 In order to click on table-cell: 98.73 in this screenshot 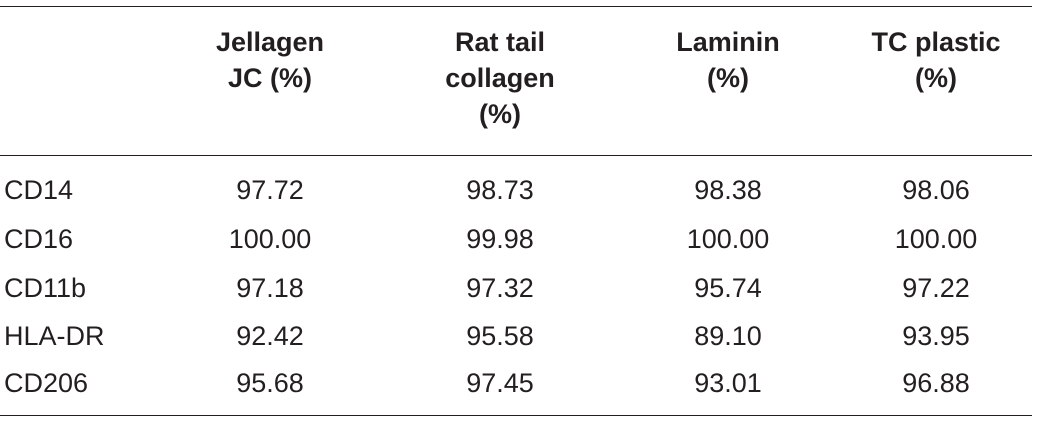, I will do `click(500, 190)`.